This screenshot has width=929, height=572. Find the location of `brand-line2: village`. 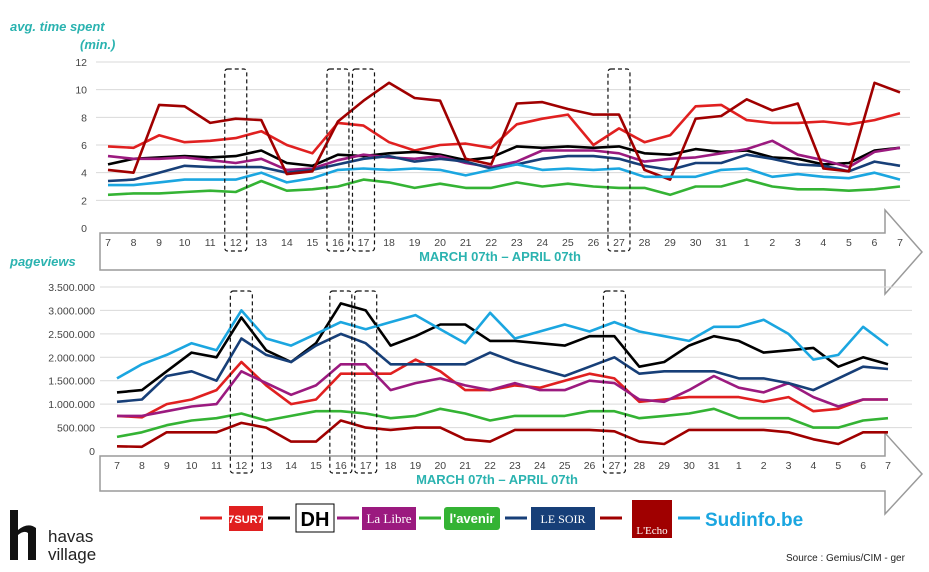

brand-line2: village is located at coordinates (72, 554).